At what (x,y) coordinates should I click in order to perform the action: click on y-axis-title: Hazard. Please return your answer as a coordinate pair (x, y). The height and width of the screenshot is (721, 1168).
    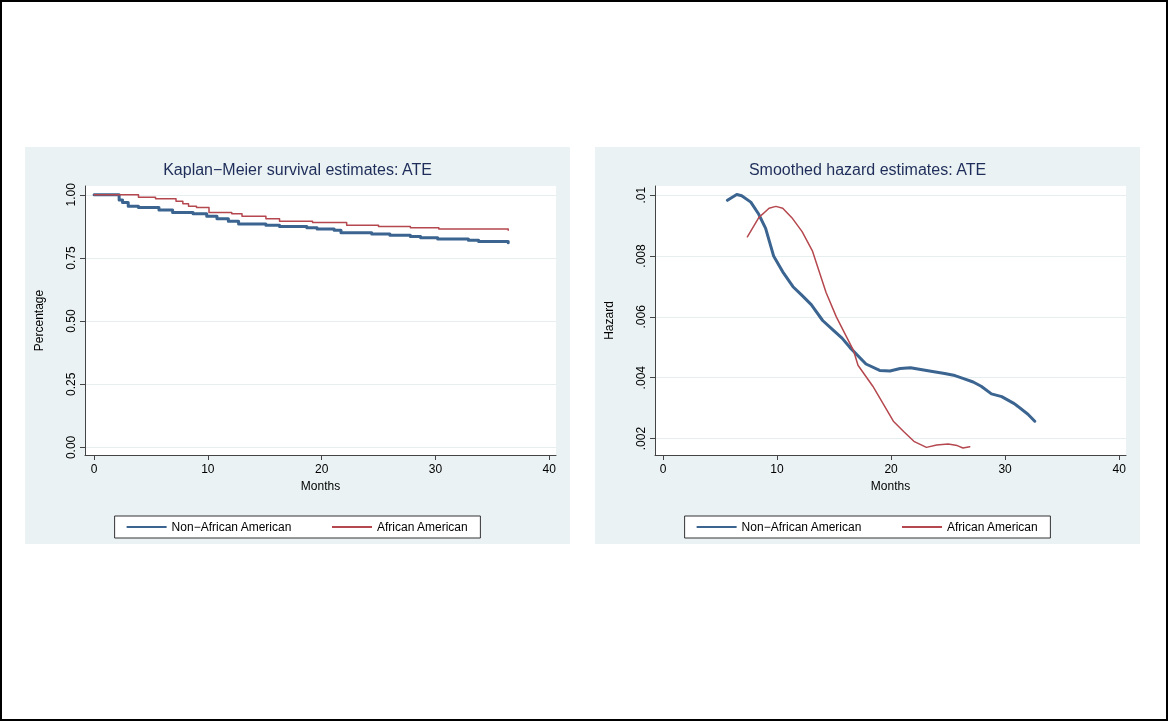
    Looking at the image, I should click on (609, 320).